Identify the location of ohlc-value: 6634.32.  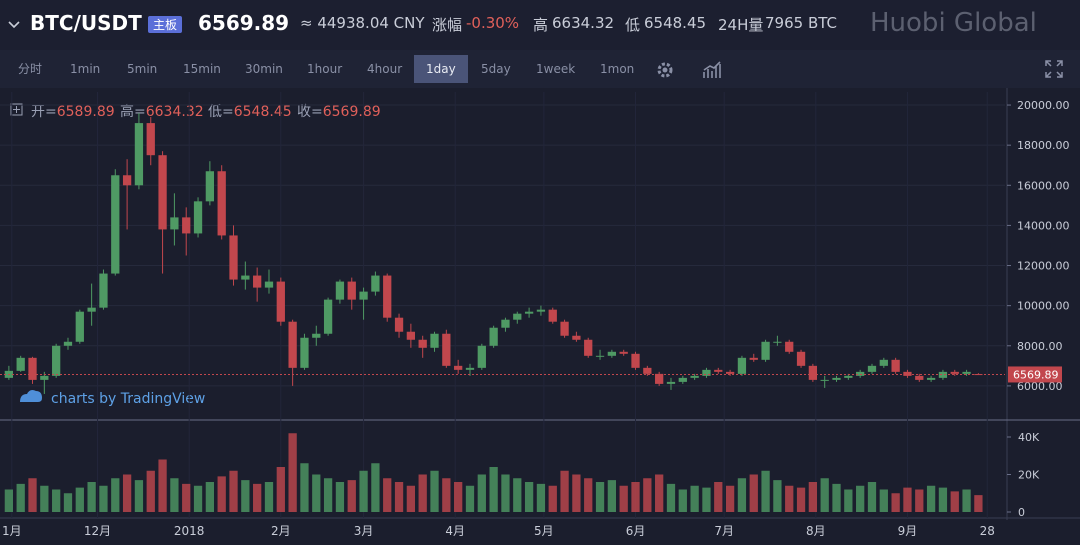
(175, 112).